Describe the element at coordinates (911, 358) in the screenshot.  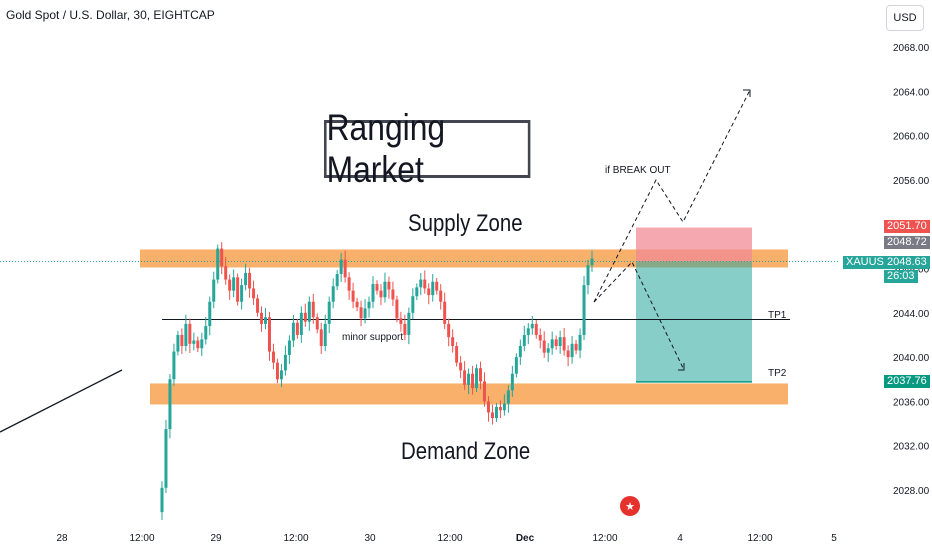
I see `y-tick-label: 2040.00` at that location.